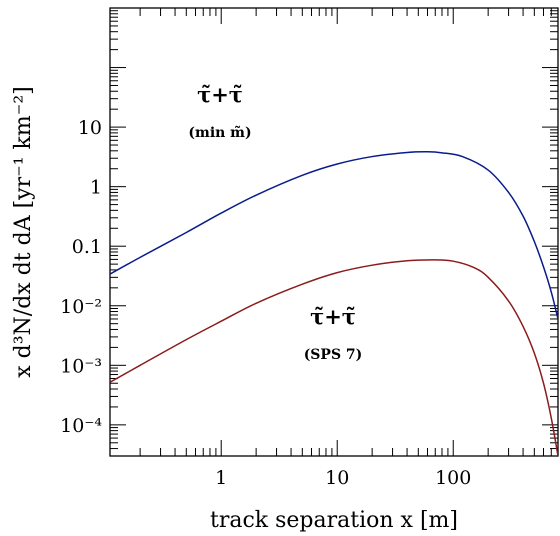 This screenshot has width=560, height=536. I want to click on y-tick-label: 10⁻³, so click(81, 366).